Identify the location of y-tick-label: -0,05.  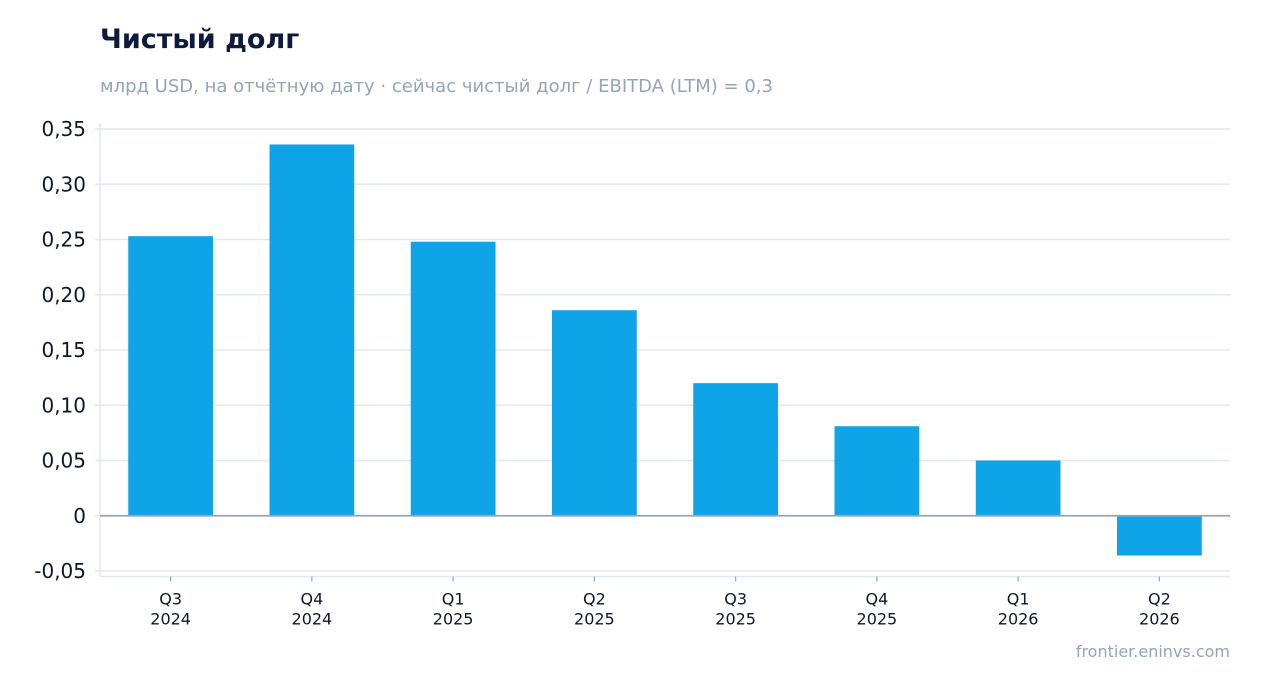
(60, 571).